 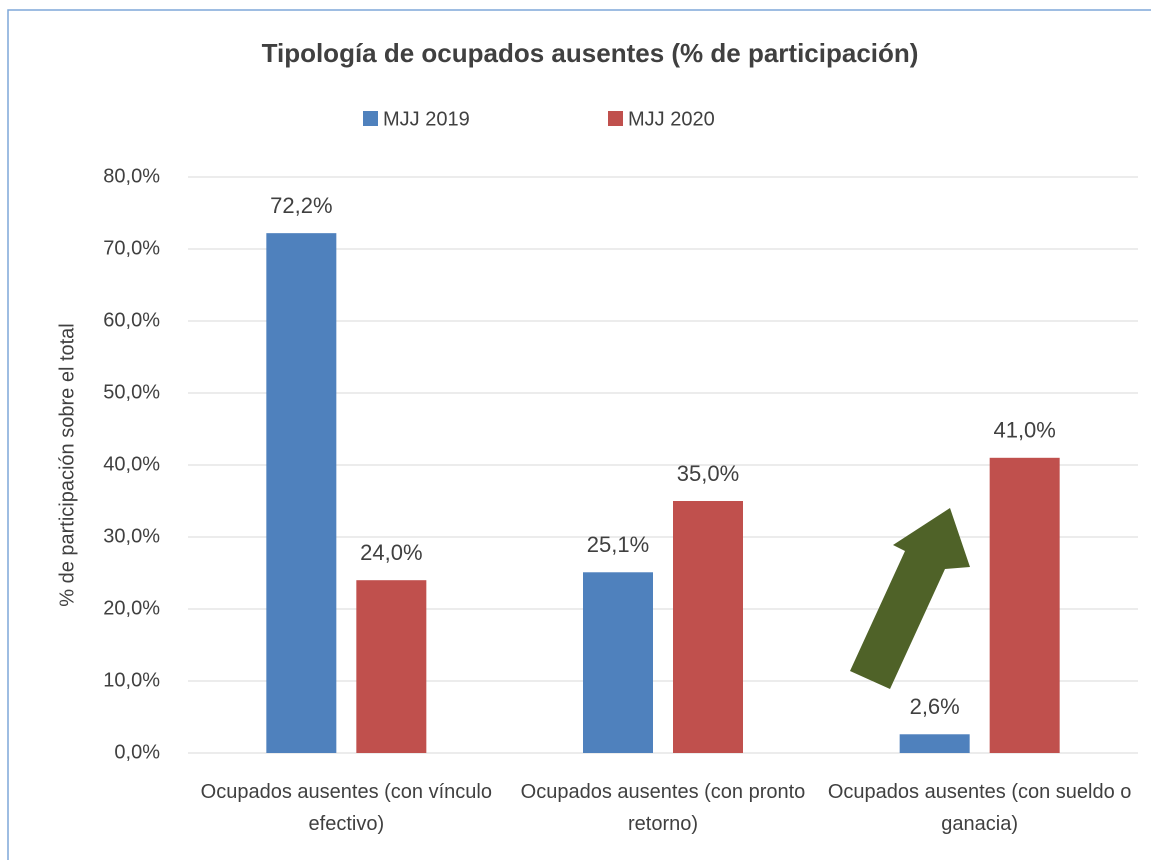 I want to click on legend-label: MJJ 2020, so click(x=671, y=119).